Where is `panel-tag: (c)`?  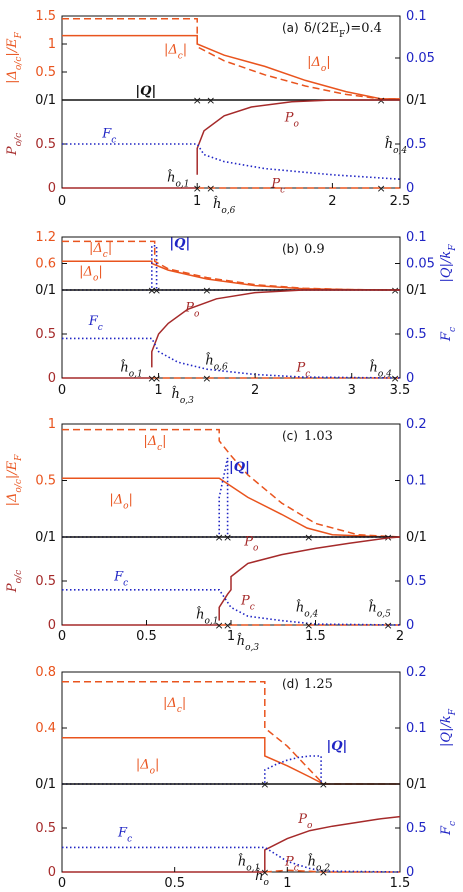 panel-tag: (c) is located at coordinates (290, 436).